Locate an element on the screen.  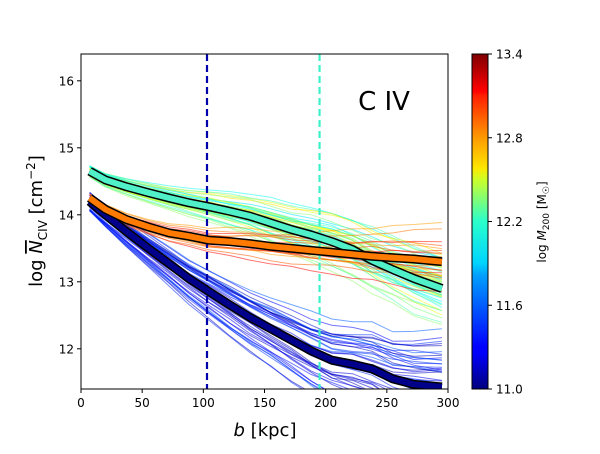
x-tick-label: 250 is located at coordinates (386, 403).